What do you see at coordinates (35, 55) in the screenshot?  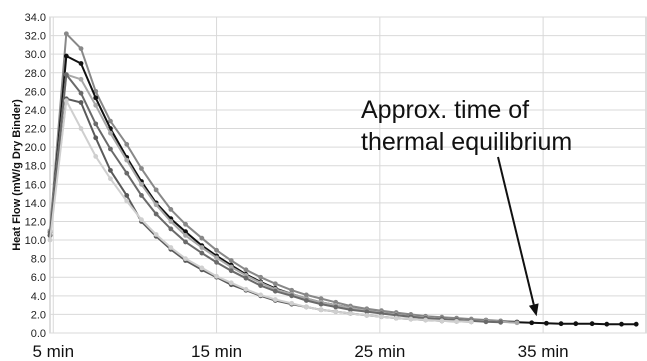 I see `y-tick-label: 30.0` at bounding box center [35, 55].